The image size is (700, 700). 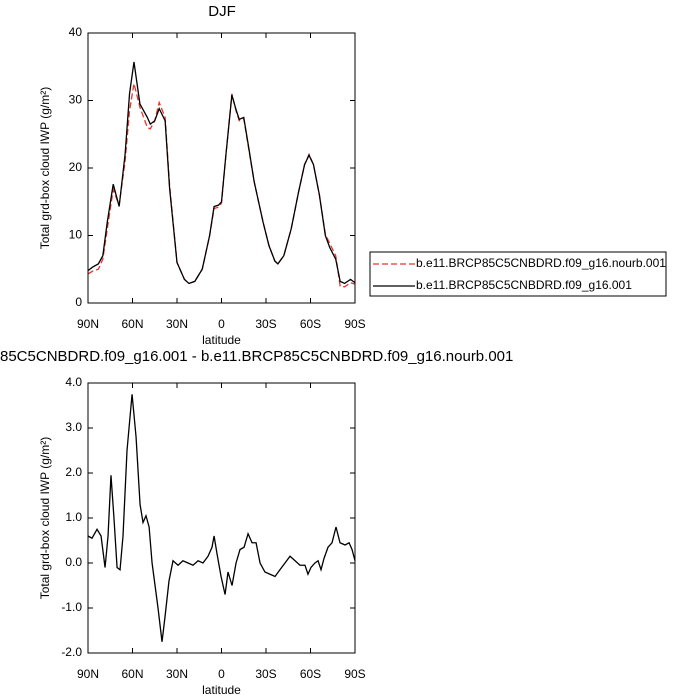 I want to click on y-tick-label: 30, so click(x=76, y=100).